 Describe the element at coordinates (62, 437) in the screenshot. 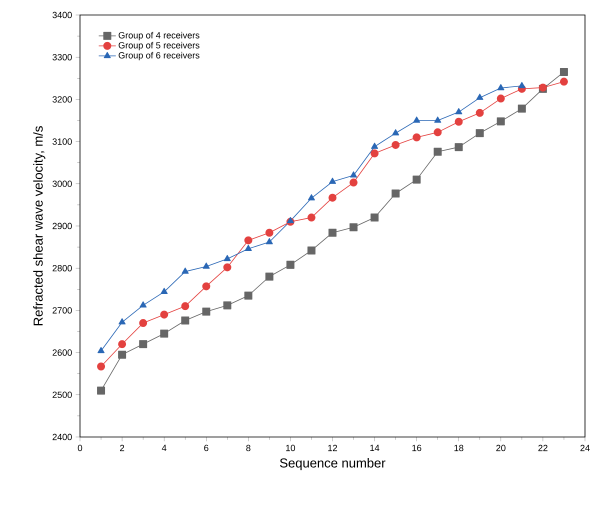

I see `y-tick-label: 2400` at that location.